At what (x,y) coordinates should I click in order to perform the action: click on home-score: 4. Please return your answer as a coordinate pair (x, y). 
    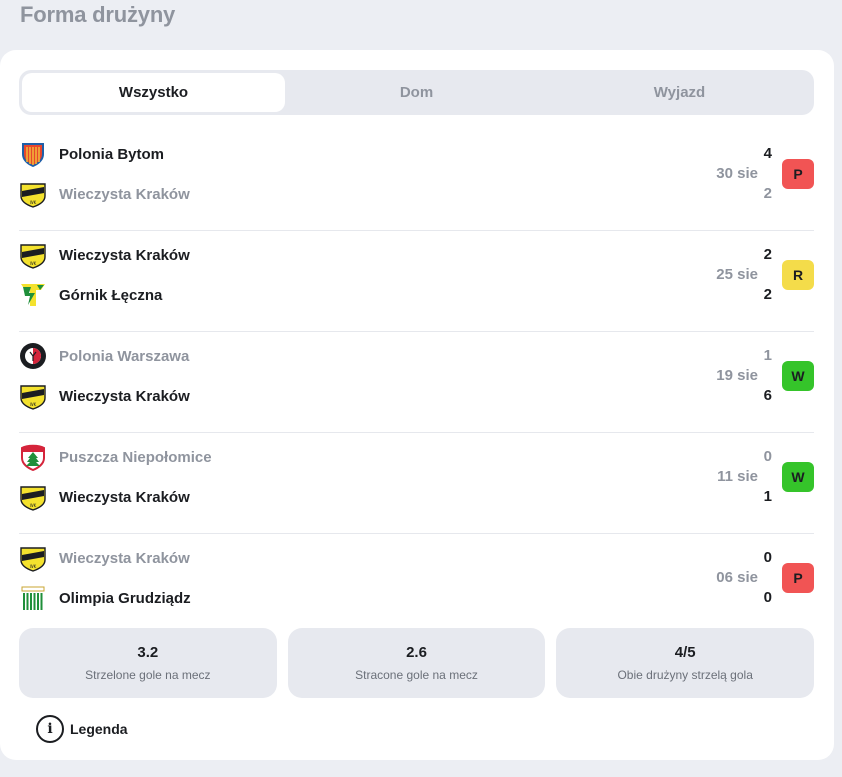
    Looking at the image, I should click on (767, 153).